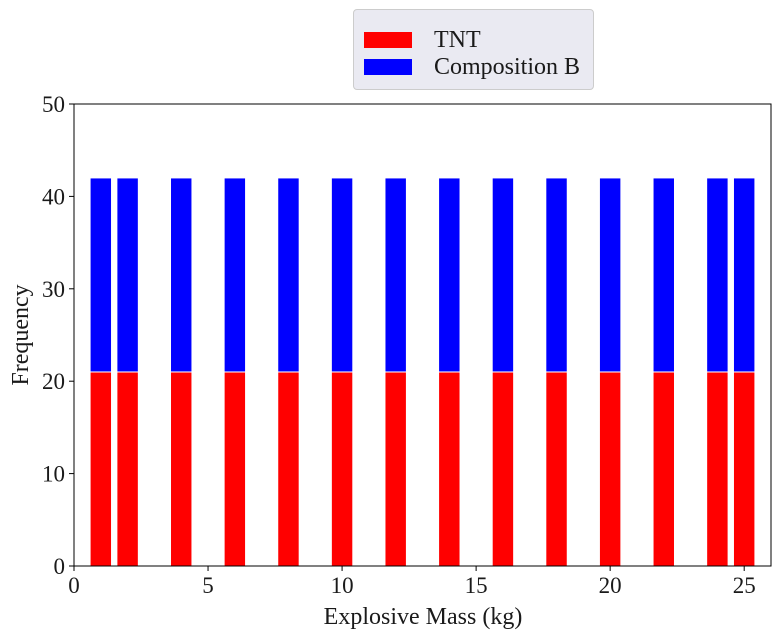  Describe the element at coordinates (342, 585) in the screenshot. I see `x-tick-label: 10` at that location.